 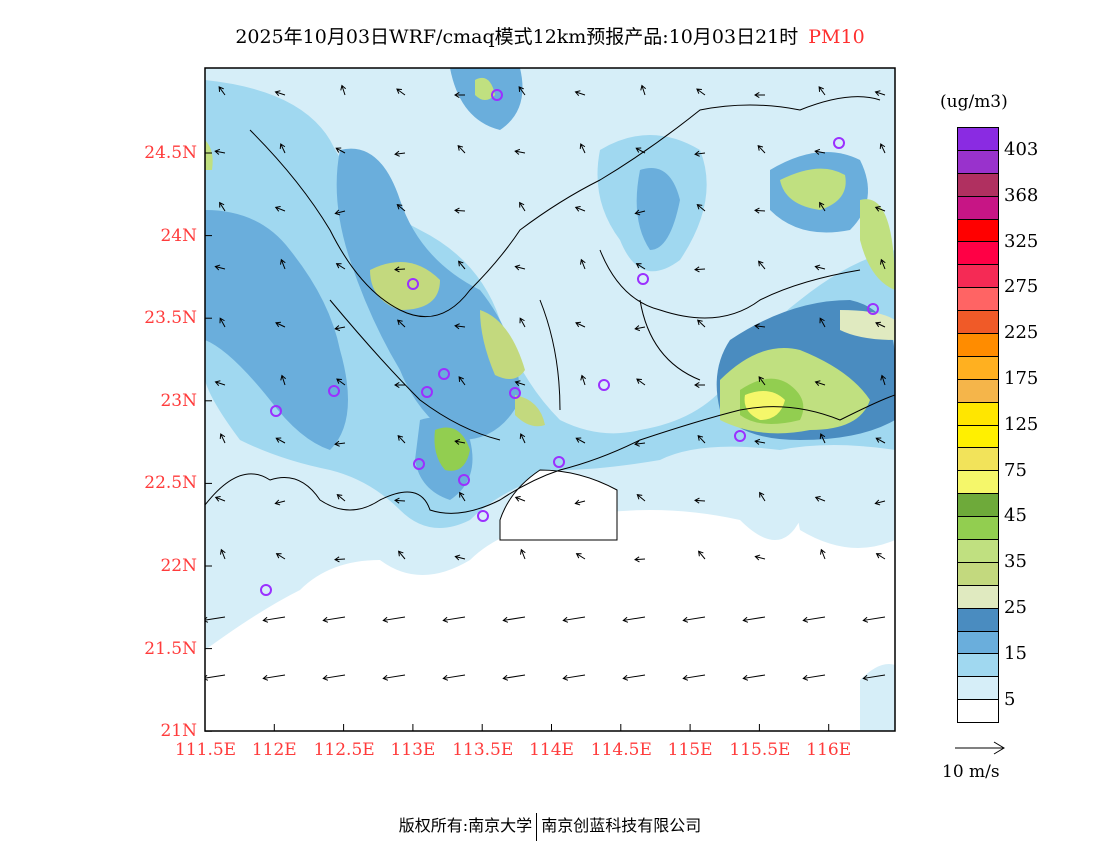 I want to click on colorbar-label: 35, so click(x=1015, y=562).